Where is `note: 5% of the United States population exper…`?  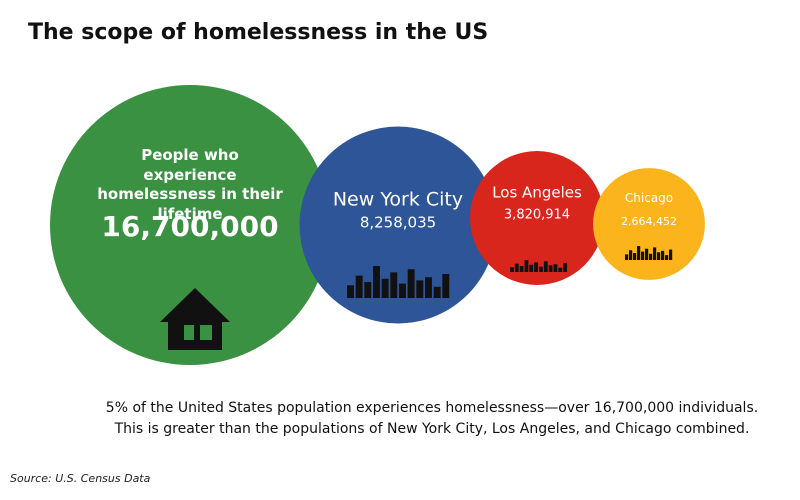
note: 5% of the United States population exper… is located at coordinates (432, 408).